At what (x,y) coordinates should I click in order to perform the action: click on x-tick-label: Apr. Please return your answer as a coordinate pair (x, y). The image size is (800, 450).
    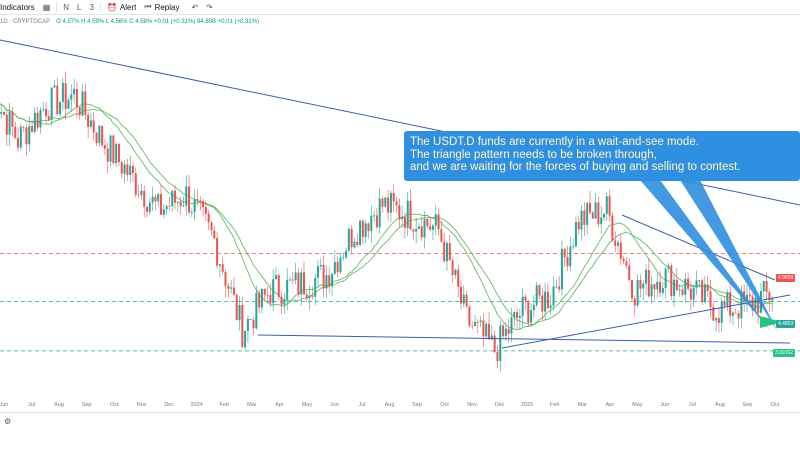
    Looking at the image, I should click on (610, 405).